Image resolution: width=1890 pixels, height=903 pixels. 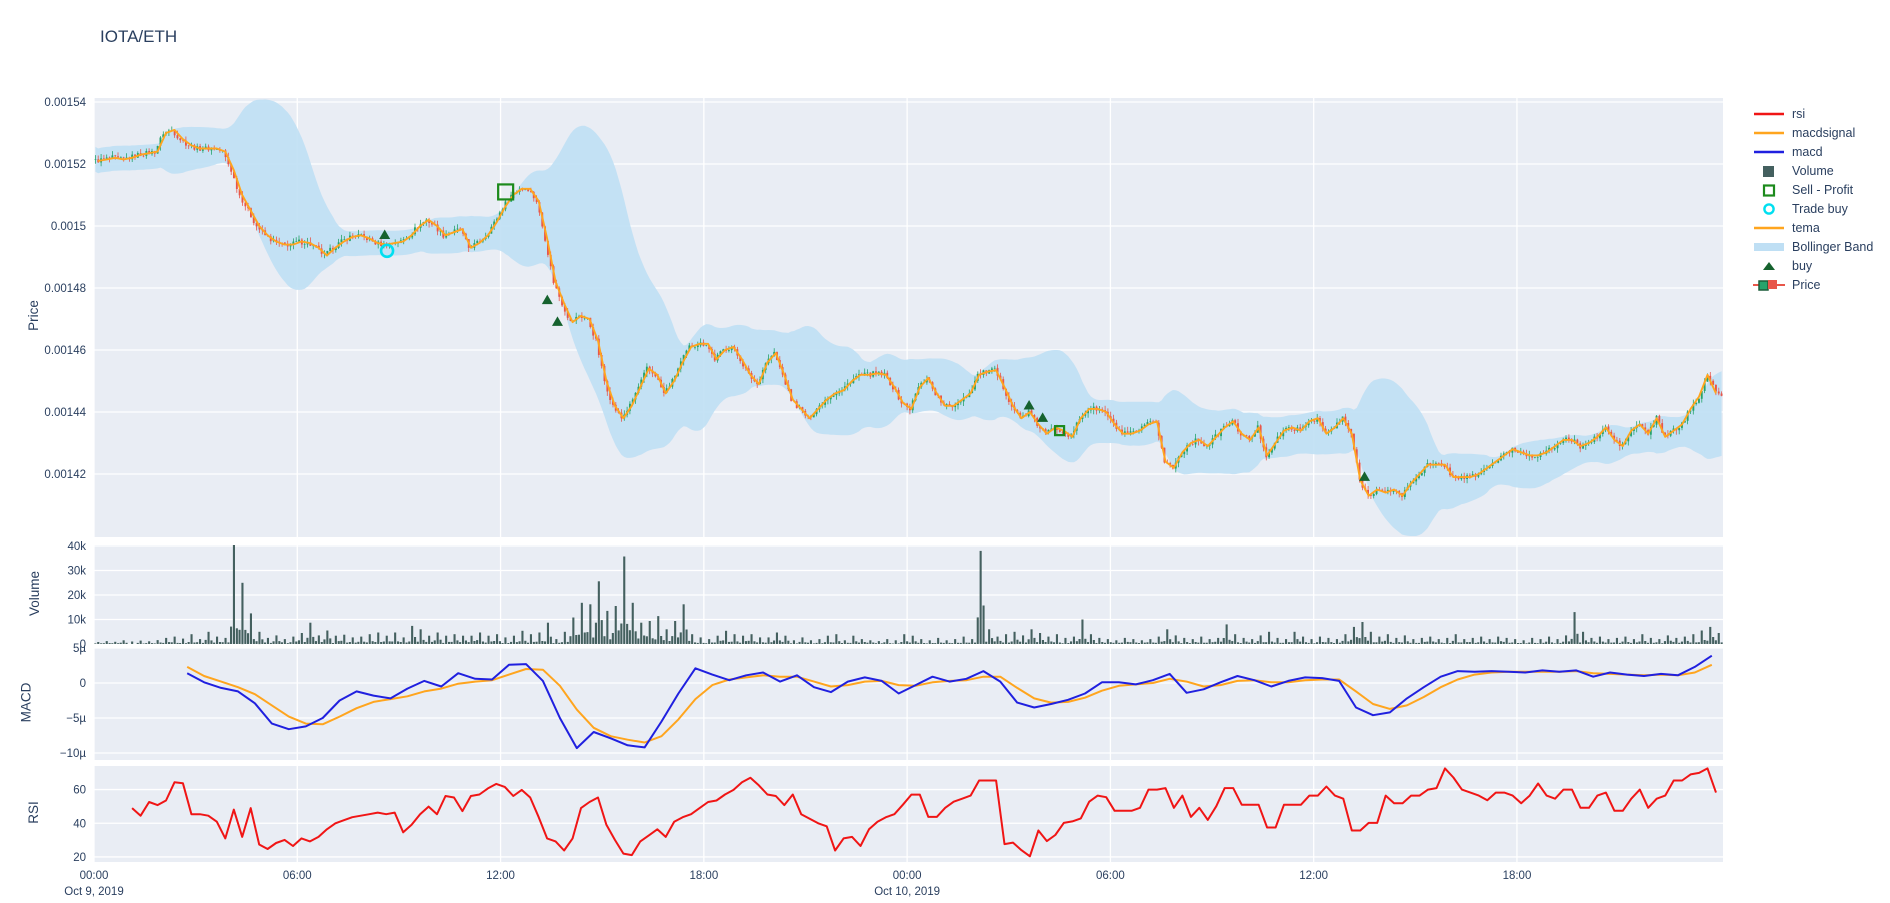 What do you see at coordinates (1812, 246) in the screenshot?
I see `legend-item-bollinger-band: Bollinger Band` at bounding box center [1812, 246].